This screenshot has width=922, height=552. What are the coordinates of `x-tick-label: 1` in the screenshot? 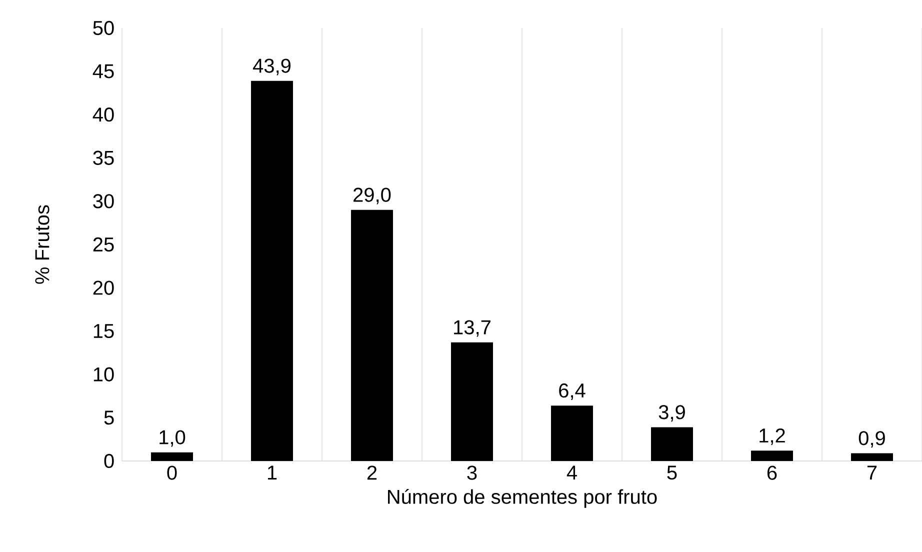 It's located at (272, 473).